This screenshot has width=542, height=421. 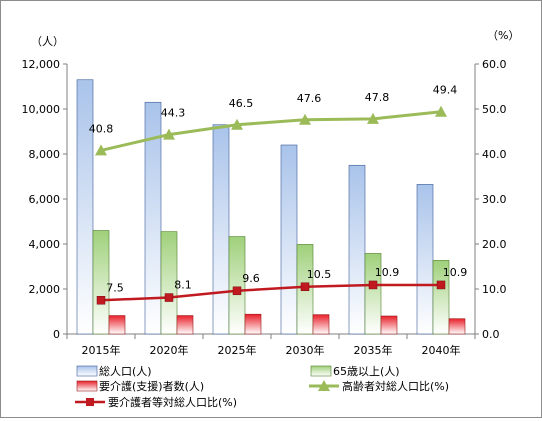 I want to click on x-tick-label: 2035年, so click(x=373, y=350).